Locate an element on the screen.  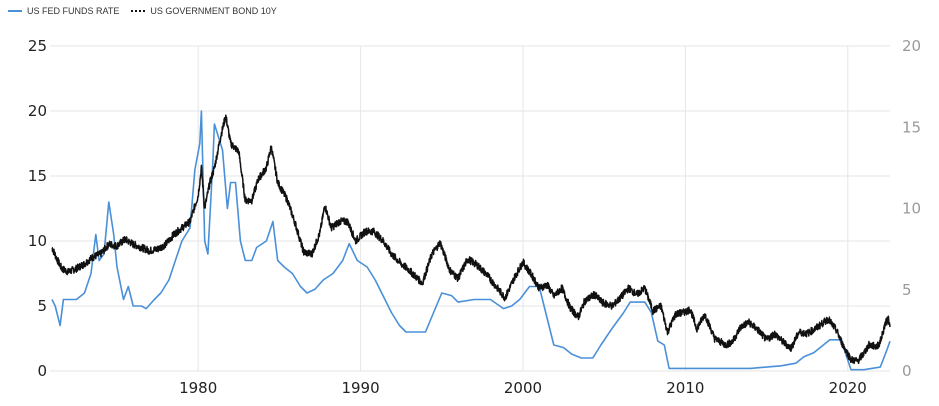
y-right-tick-label: 10 is located at coordinates (911, 209).